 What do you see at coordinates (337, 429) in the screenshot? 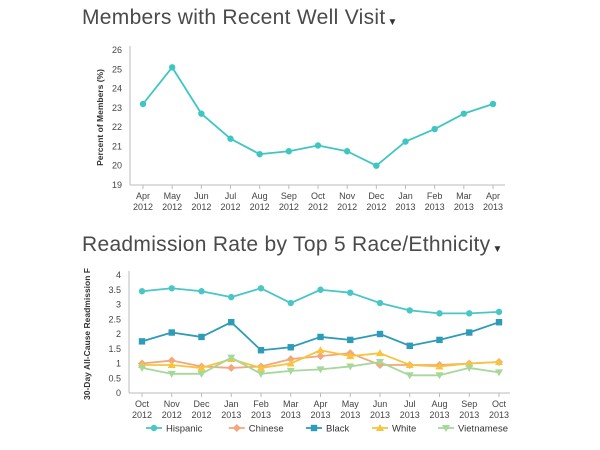
I see `chart-2-legend-label: Black` at bounding box center [337, 429].